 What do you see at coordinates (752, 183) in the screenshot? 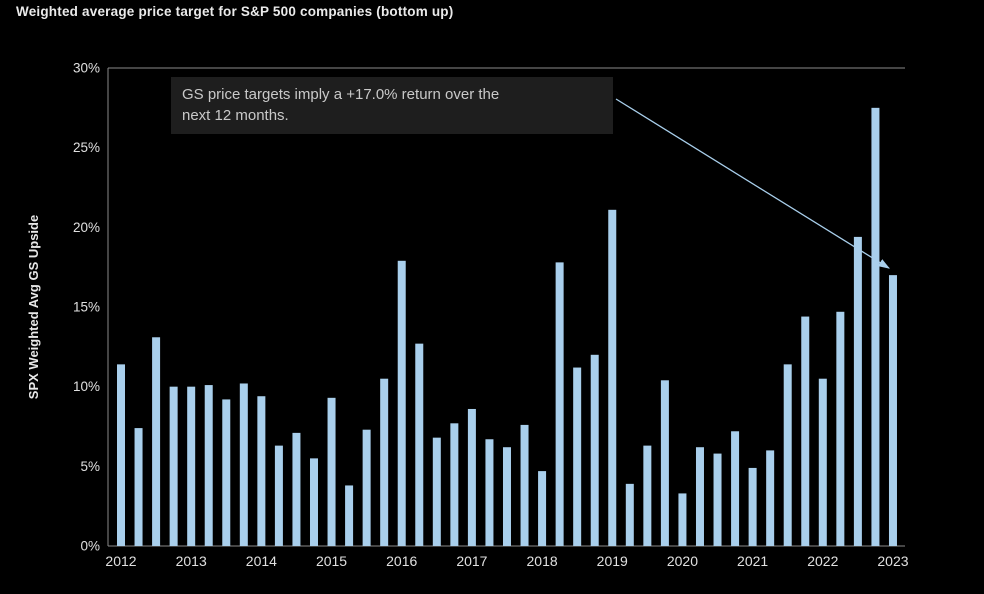
I see `annotation-arrow` at bounding box center [752, 183].